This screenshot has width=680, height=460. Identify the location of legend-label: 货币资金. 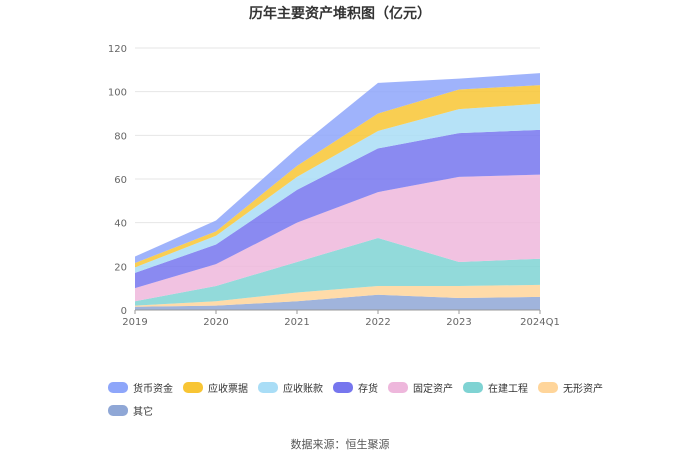
(153, 389).